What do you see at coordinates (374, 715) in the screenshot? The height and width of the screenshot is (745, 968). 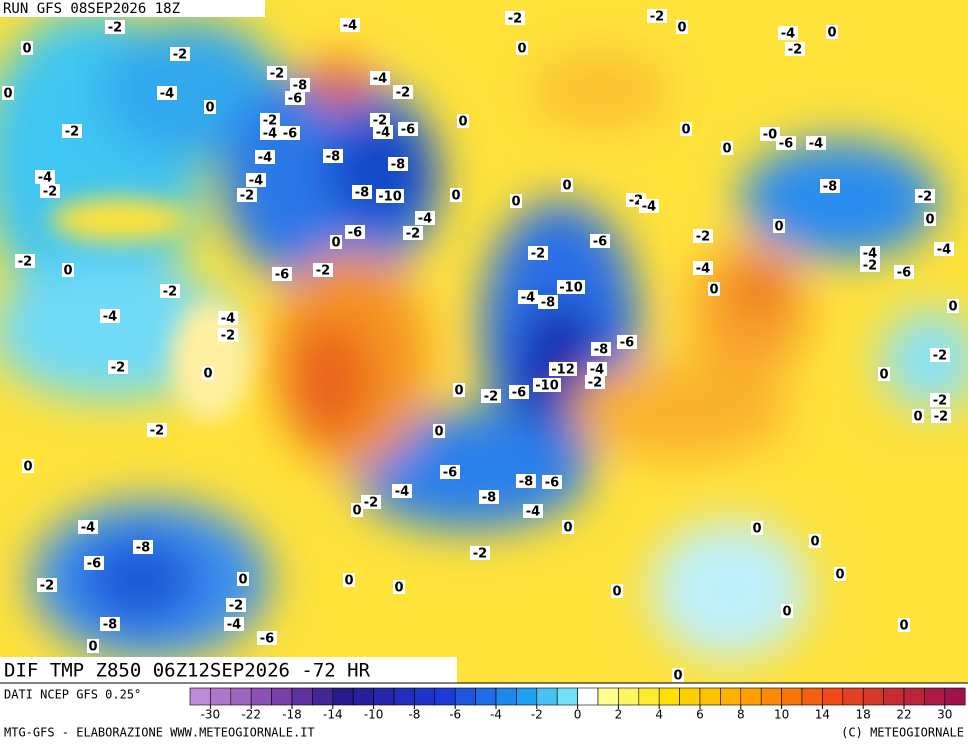 I see `colorbar-tick-label: -10` at bounding box center [374, 715].